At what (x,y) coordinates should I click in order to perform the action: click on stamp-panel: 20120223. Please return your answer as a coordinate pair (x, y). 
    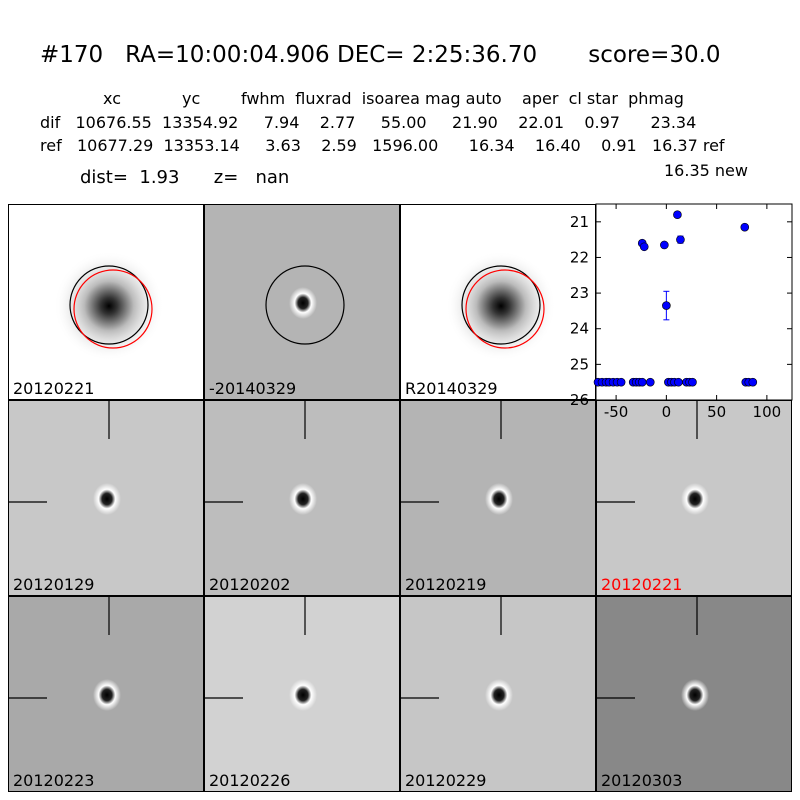
    Looking at the image, I should click on (106, 694).